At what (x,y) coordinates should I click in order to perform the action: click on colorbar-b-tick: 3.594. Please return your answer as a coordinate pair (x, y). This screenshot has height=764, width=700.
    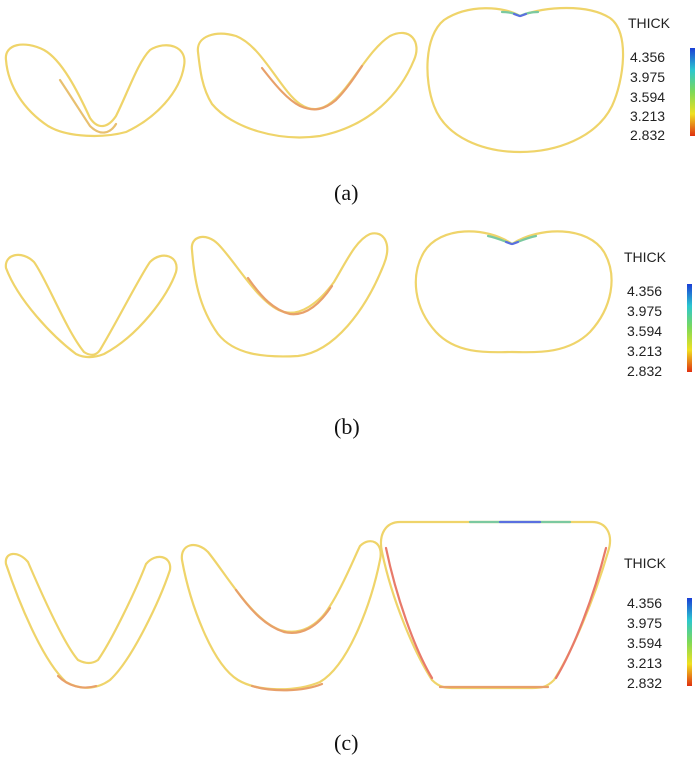
    Looking at the image, I should click on (644, 331).